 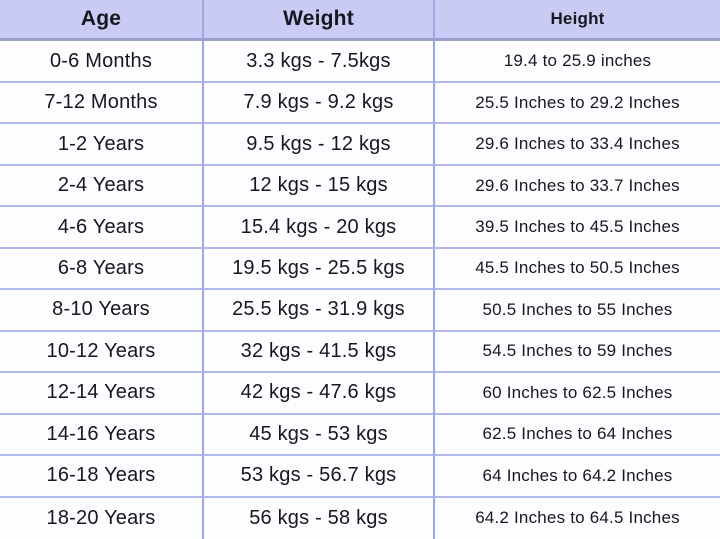 I want to click on cell-weight: 12 kgs - 15 kgs, so click(x=319, y=186).